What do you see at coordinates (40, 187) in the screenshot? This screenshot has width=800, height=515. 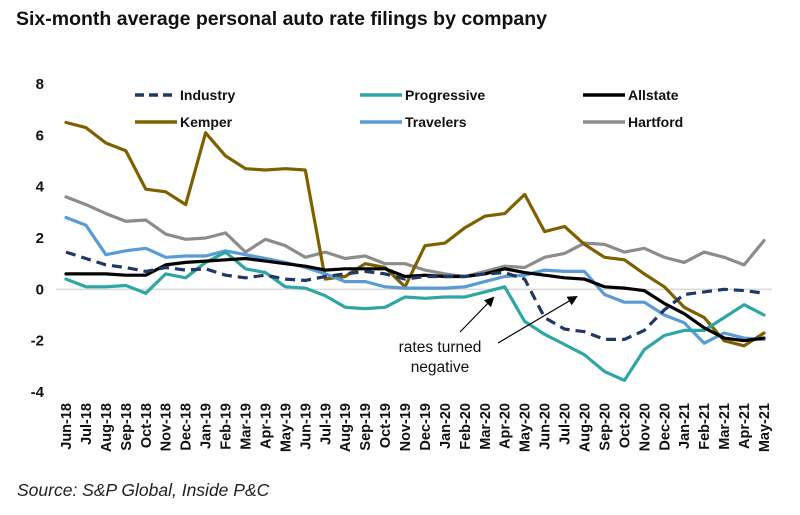 I see `y-tick-label: 4` at bounding box center [40, 187].